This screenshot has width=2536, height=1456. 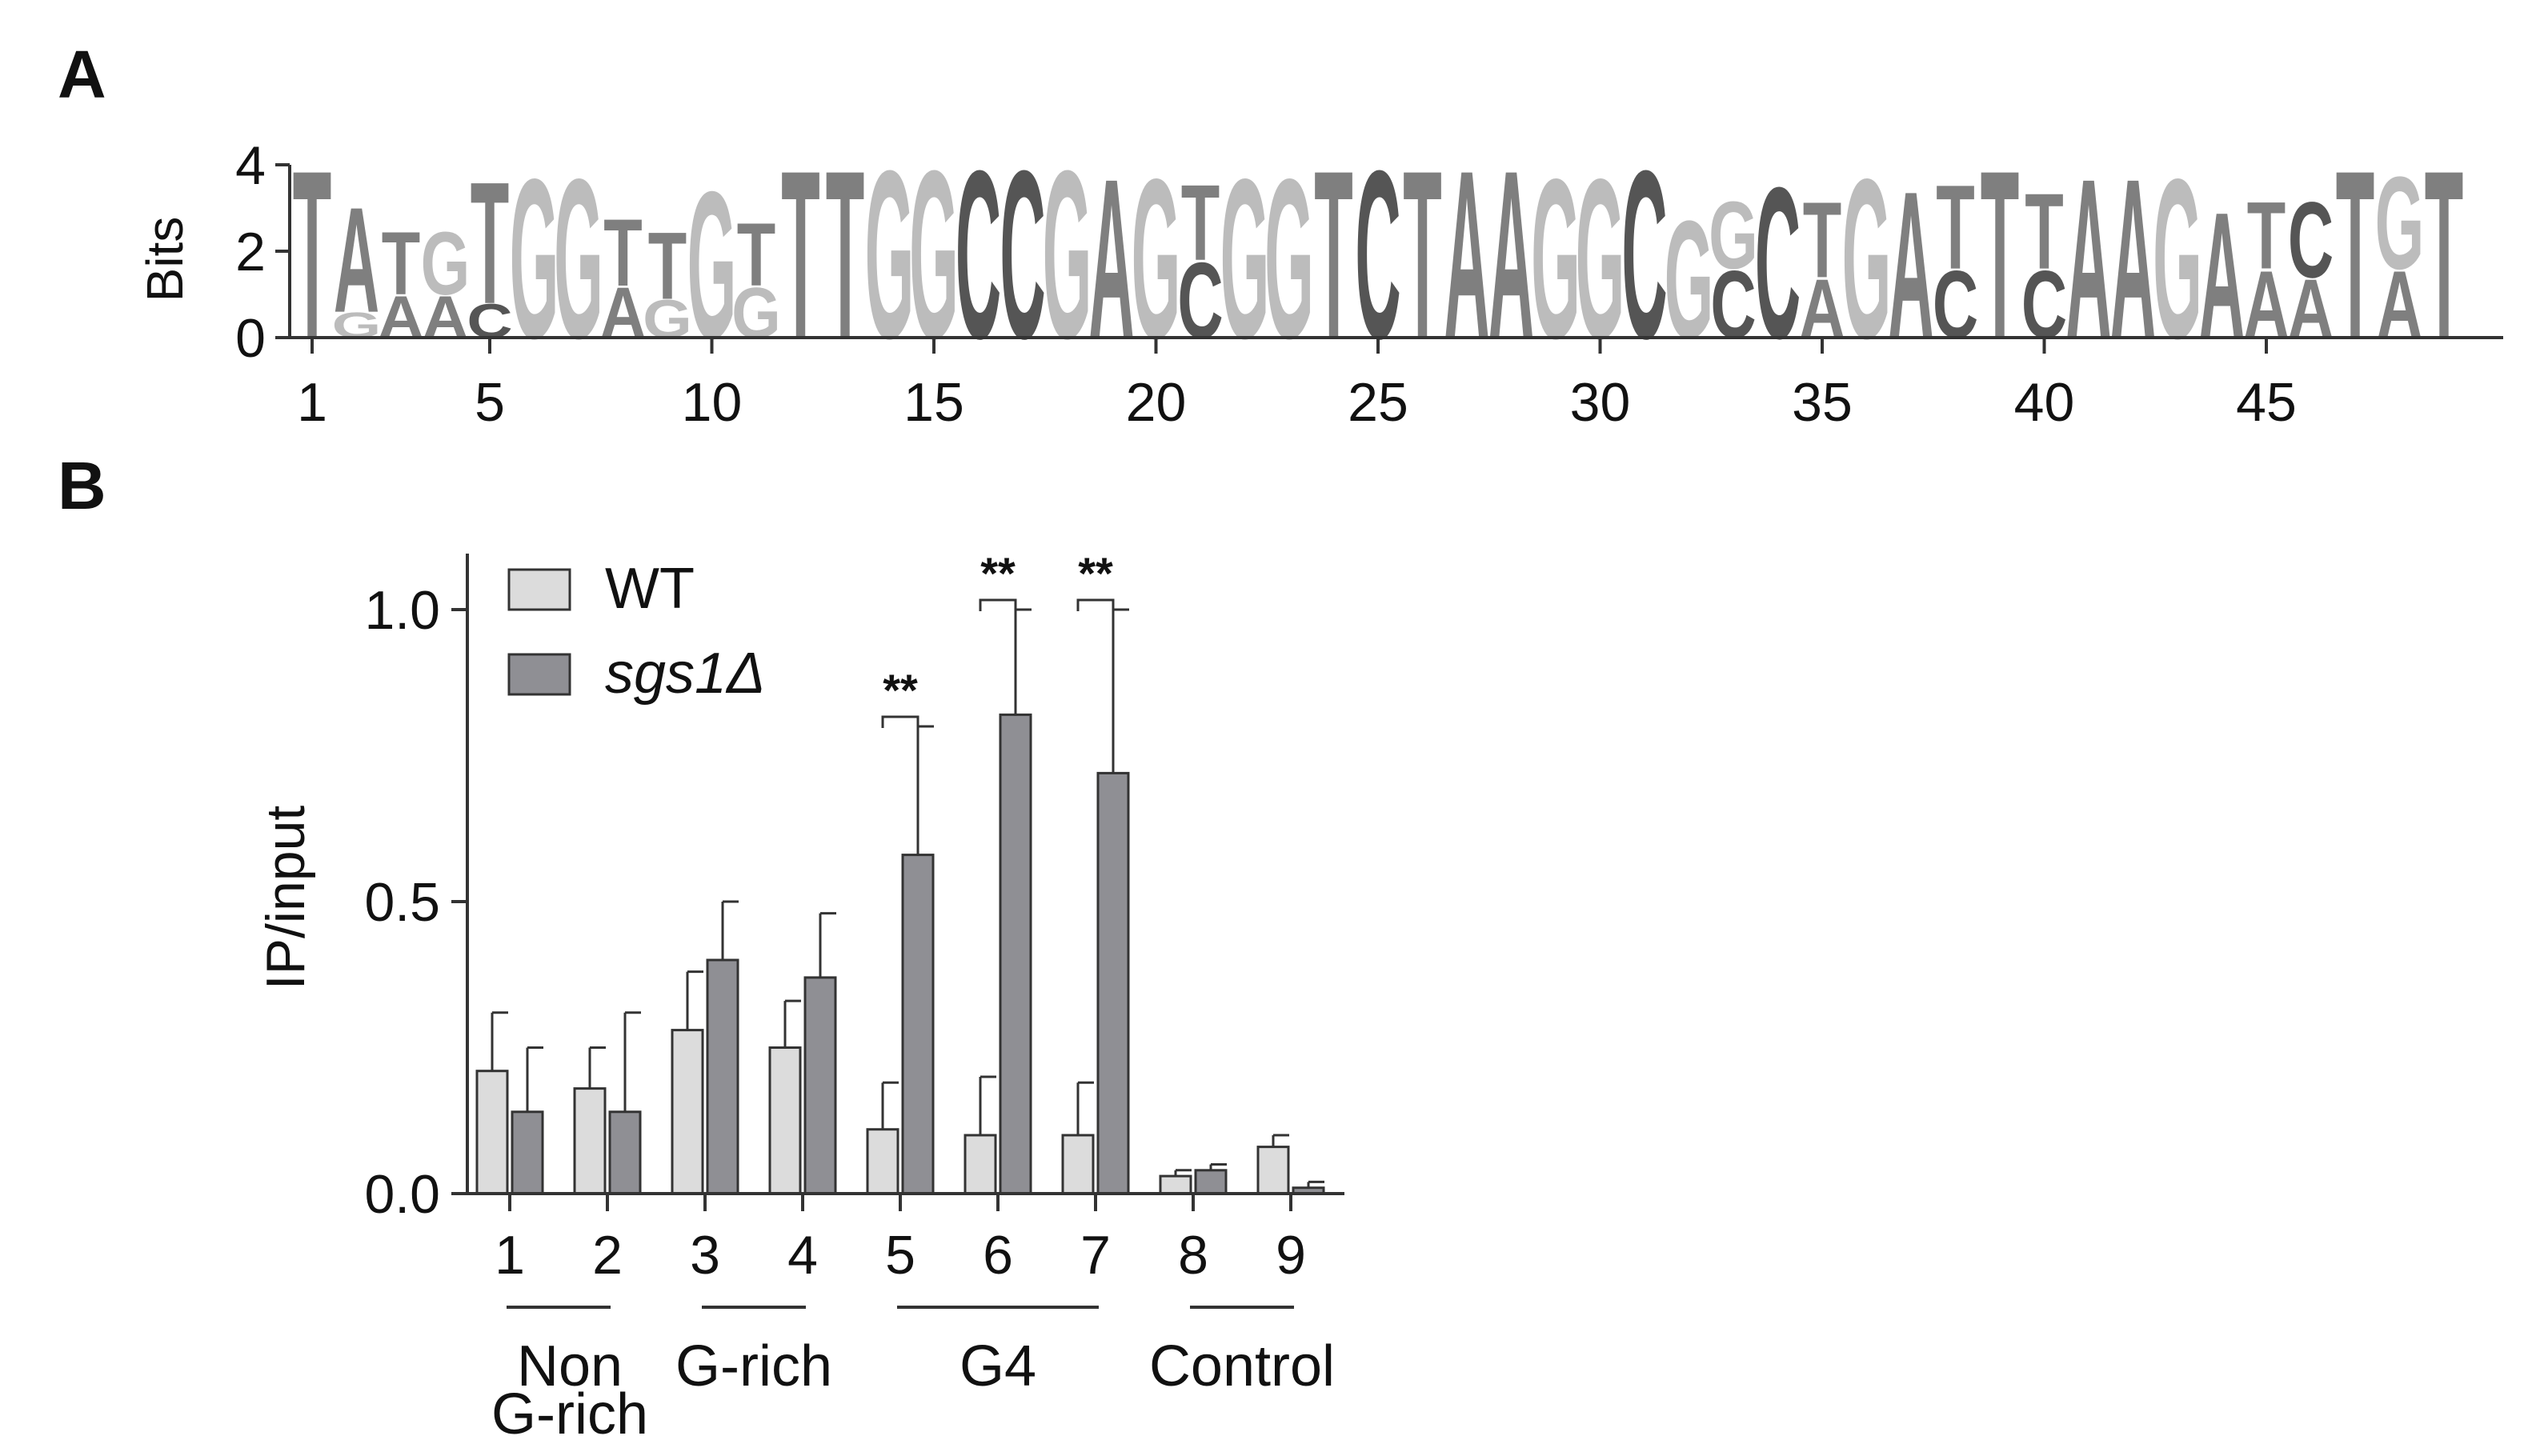 I want to click on bar-x-tick-label: 4, so click(x=802, y=1255).